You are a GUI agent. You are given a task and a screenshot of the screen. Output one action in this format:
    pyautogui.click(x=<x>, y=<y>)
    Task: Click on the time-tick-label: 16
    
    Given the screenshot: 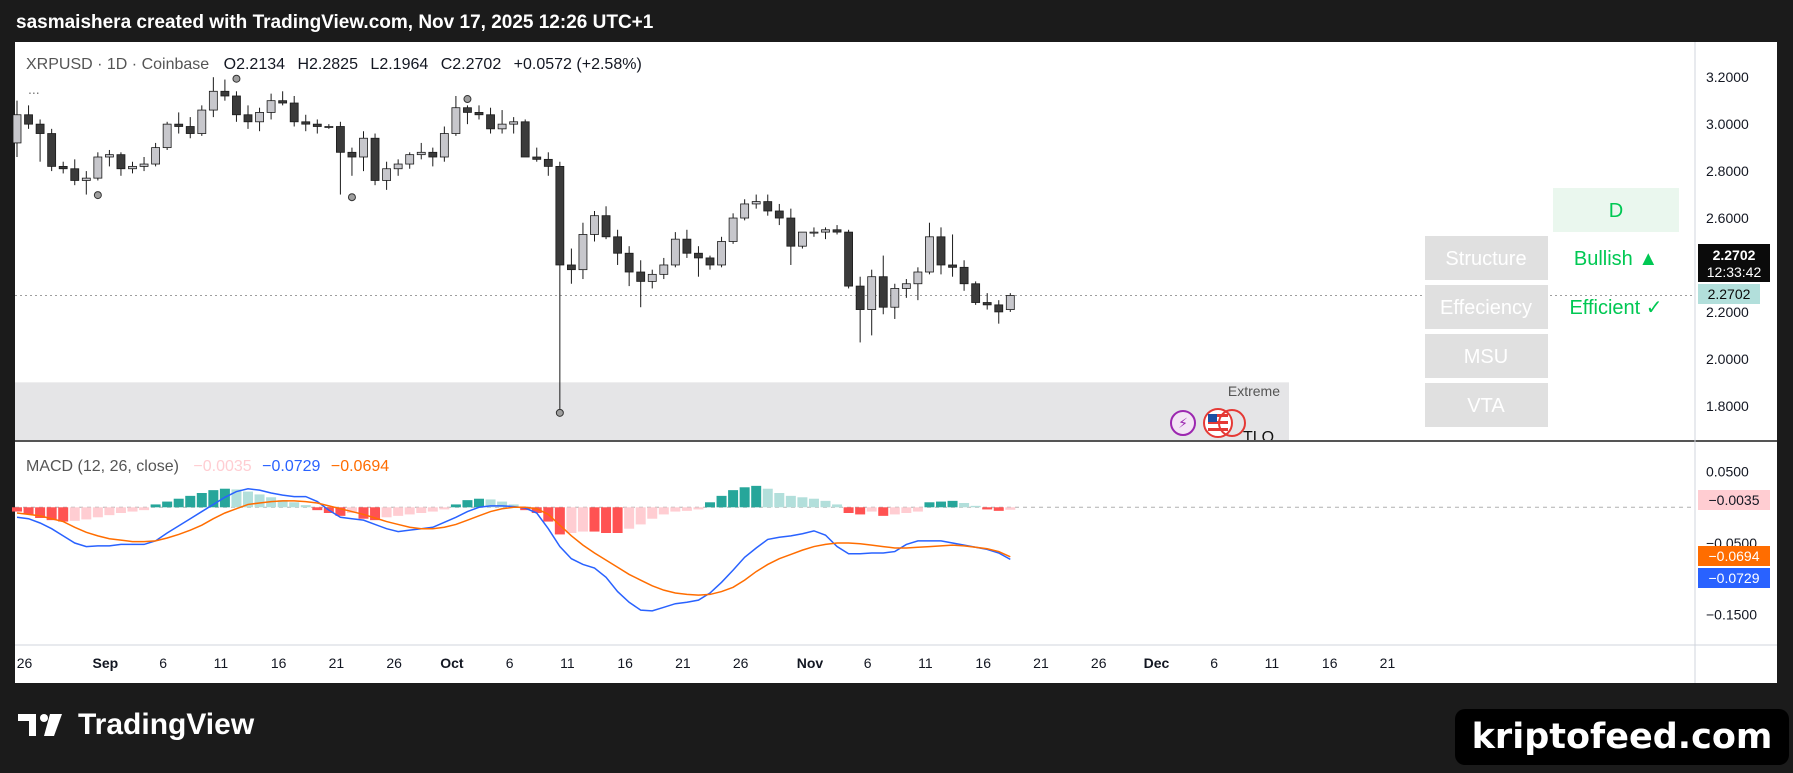 What is the action you would take?
    pyautogui.click(x=1330, y=663)
    